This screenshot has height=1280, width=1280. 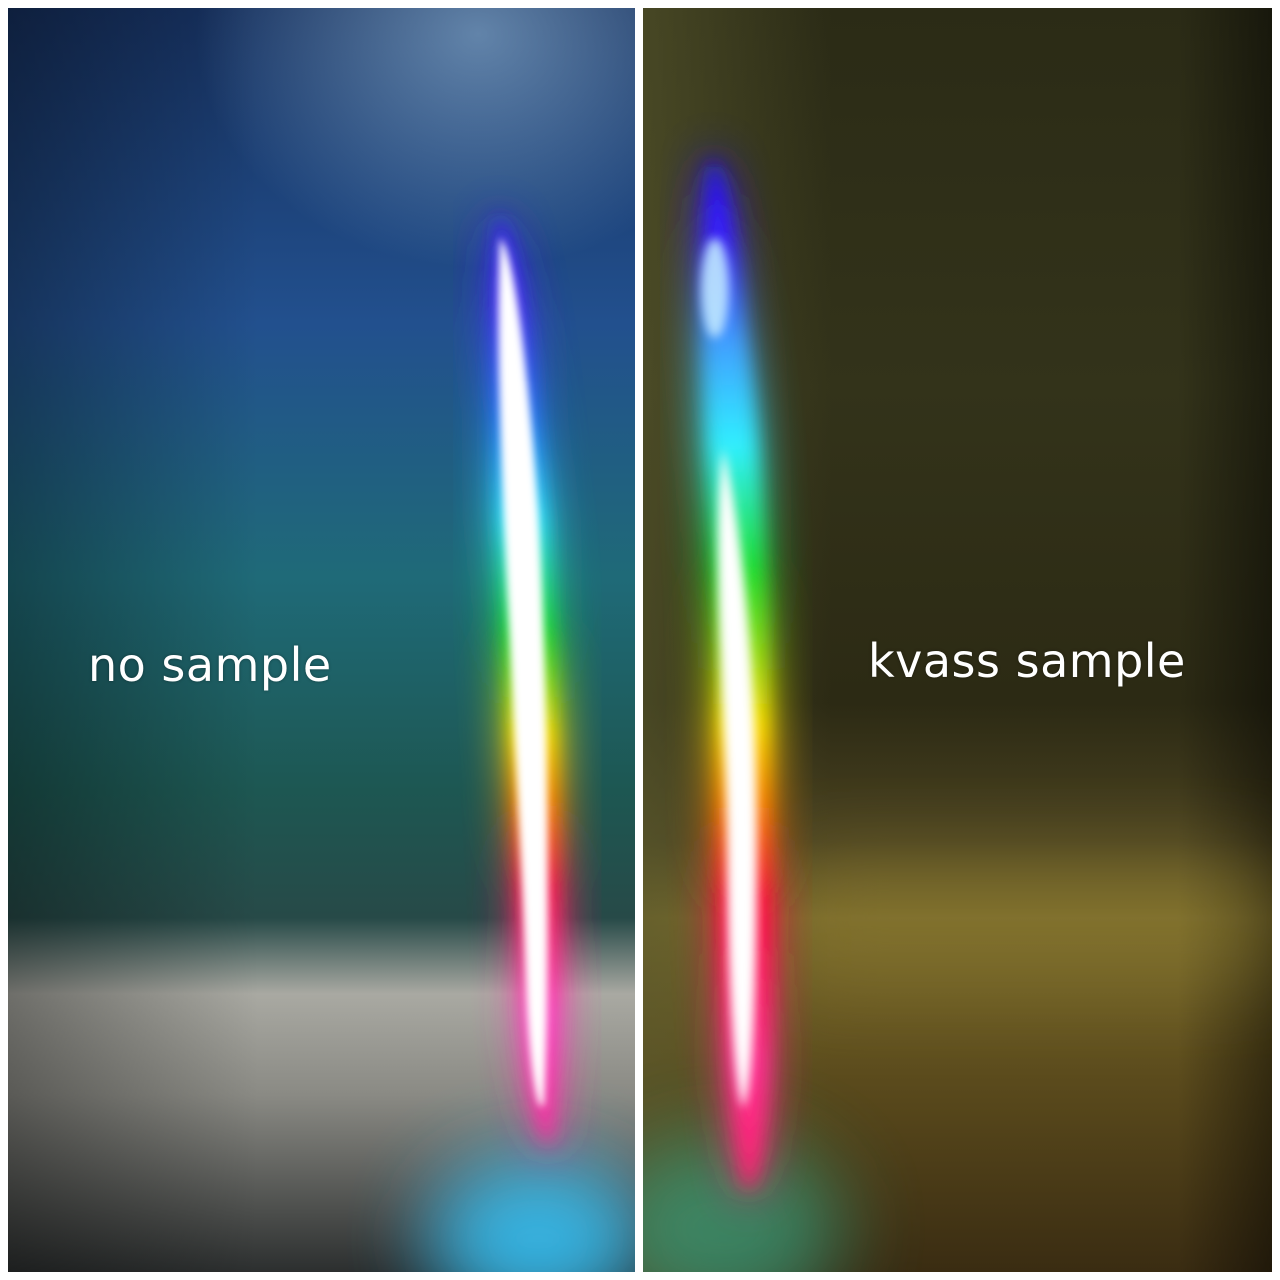 I want to click on label-no-sample: no sample, so click(x=210, y=665).